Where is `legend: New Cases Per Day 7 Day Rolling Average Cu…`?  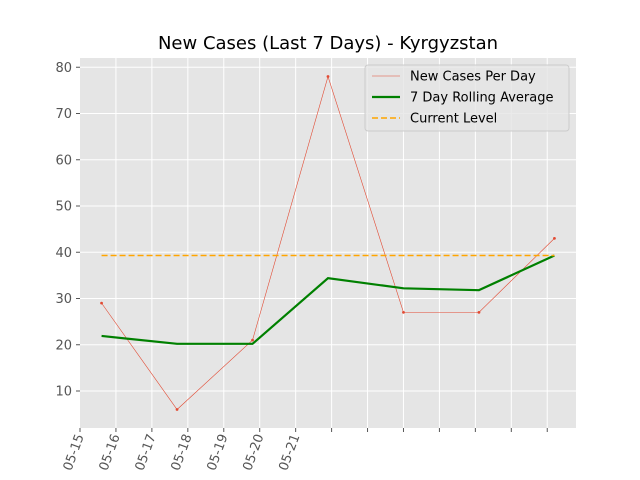 legend: New Cases Per Day 7 Day Rolling Average Cu… is located at coordinates (467, 98).